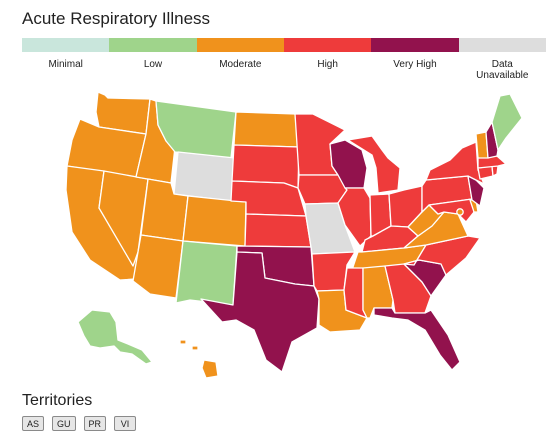 Image resolution: width=550 pixels, height=437 pixels. What do you see at coordinates (206, 273) in the screenshot?
I see `state-nm` at bounding box center [206, 273].